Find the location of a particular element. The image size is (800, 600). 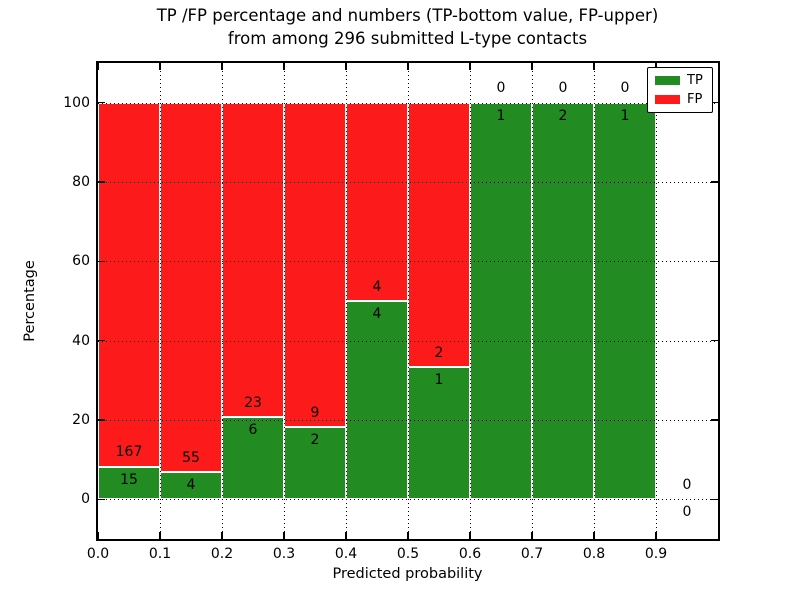

fp-count-label: 2 is located at coordinates (439, 352).